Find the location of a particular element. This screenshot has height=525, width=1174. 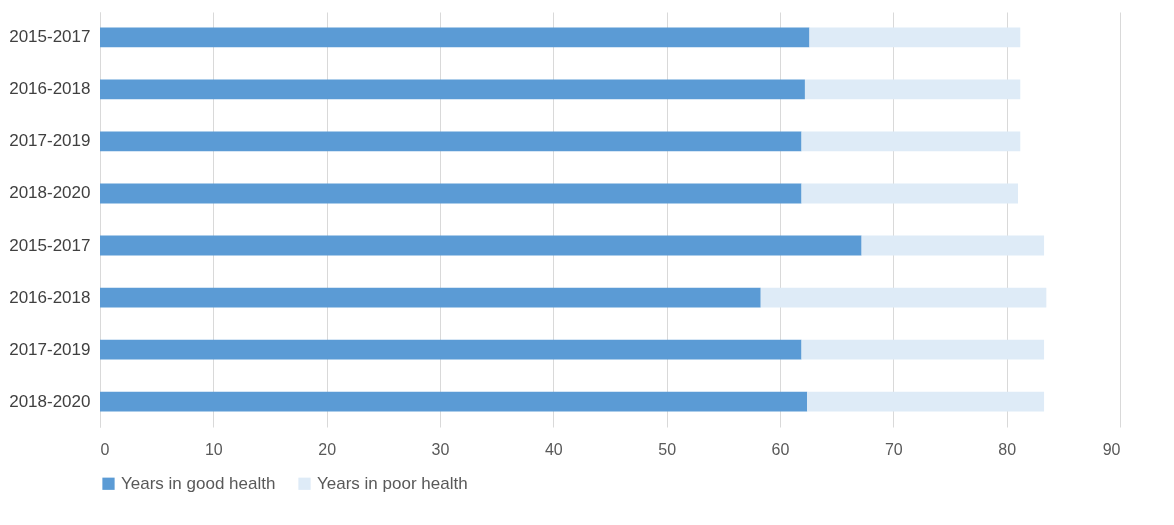

x-tick-label: 80 is located at coordinates (1007, 449).